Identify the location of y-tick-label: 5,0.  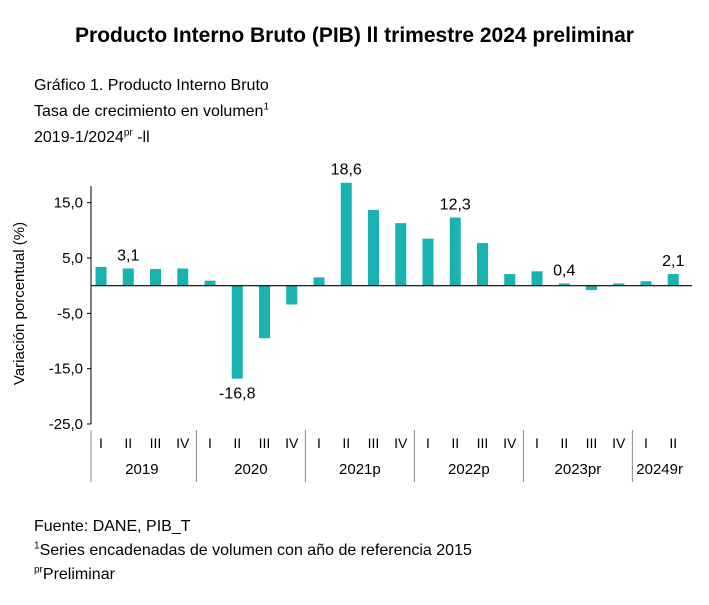
(72, 258).